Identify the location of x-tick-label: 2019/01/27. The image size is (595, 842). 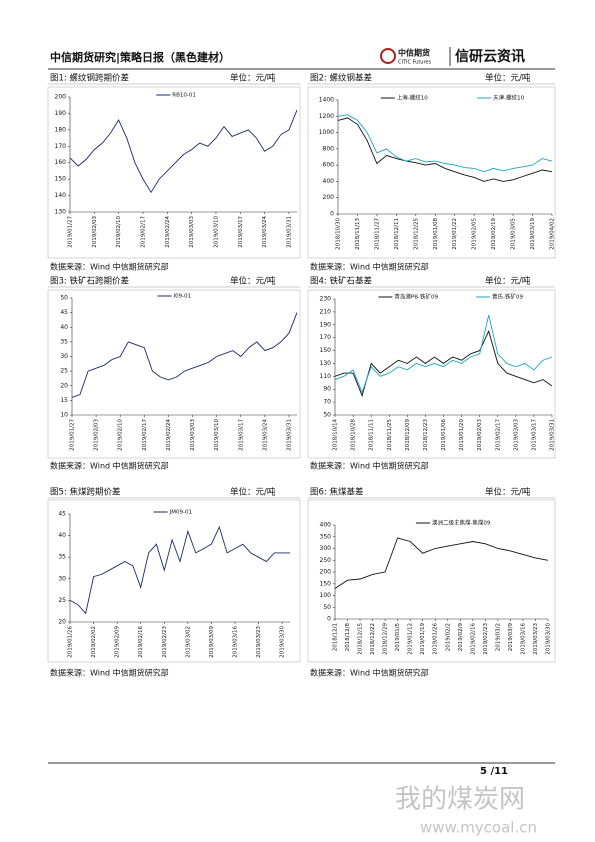
(71, 232).